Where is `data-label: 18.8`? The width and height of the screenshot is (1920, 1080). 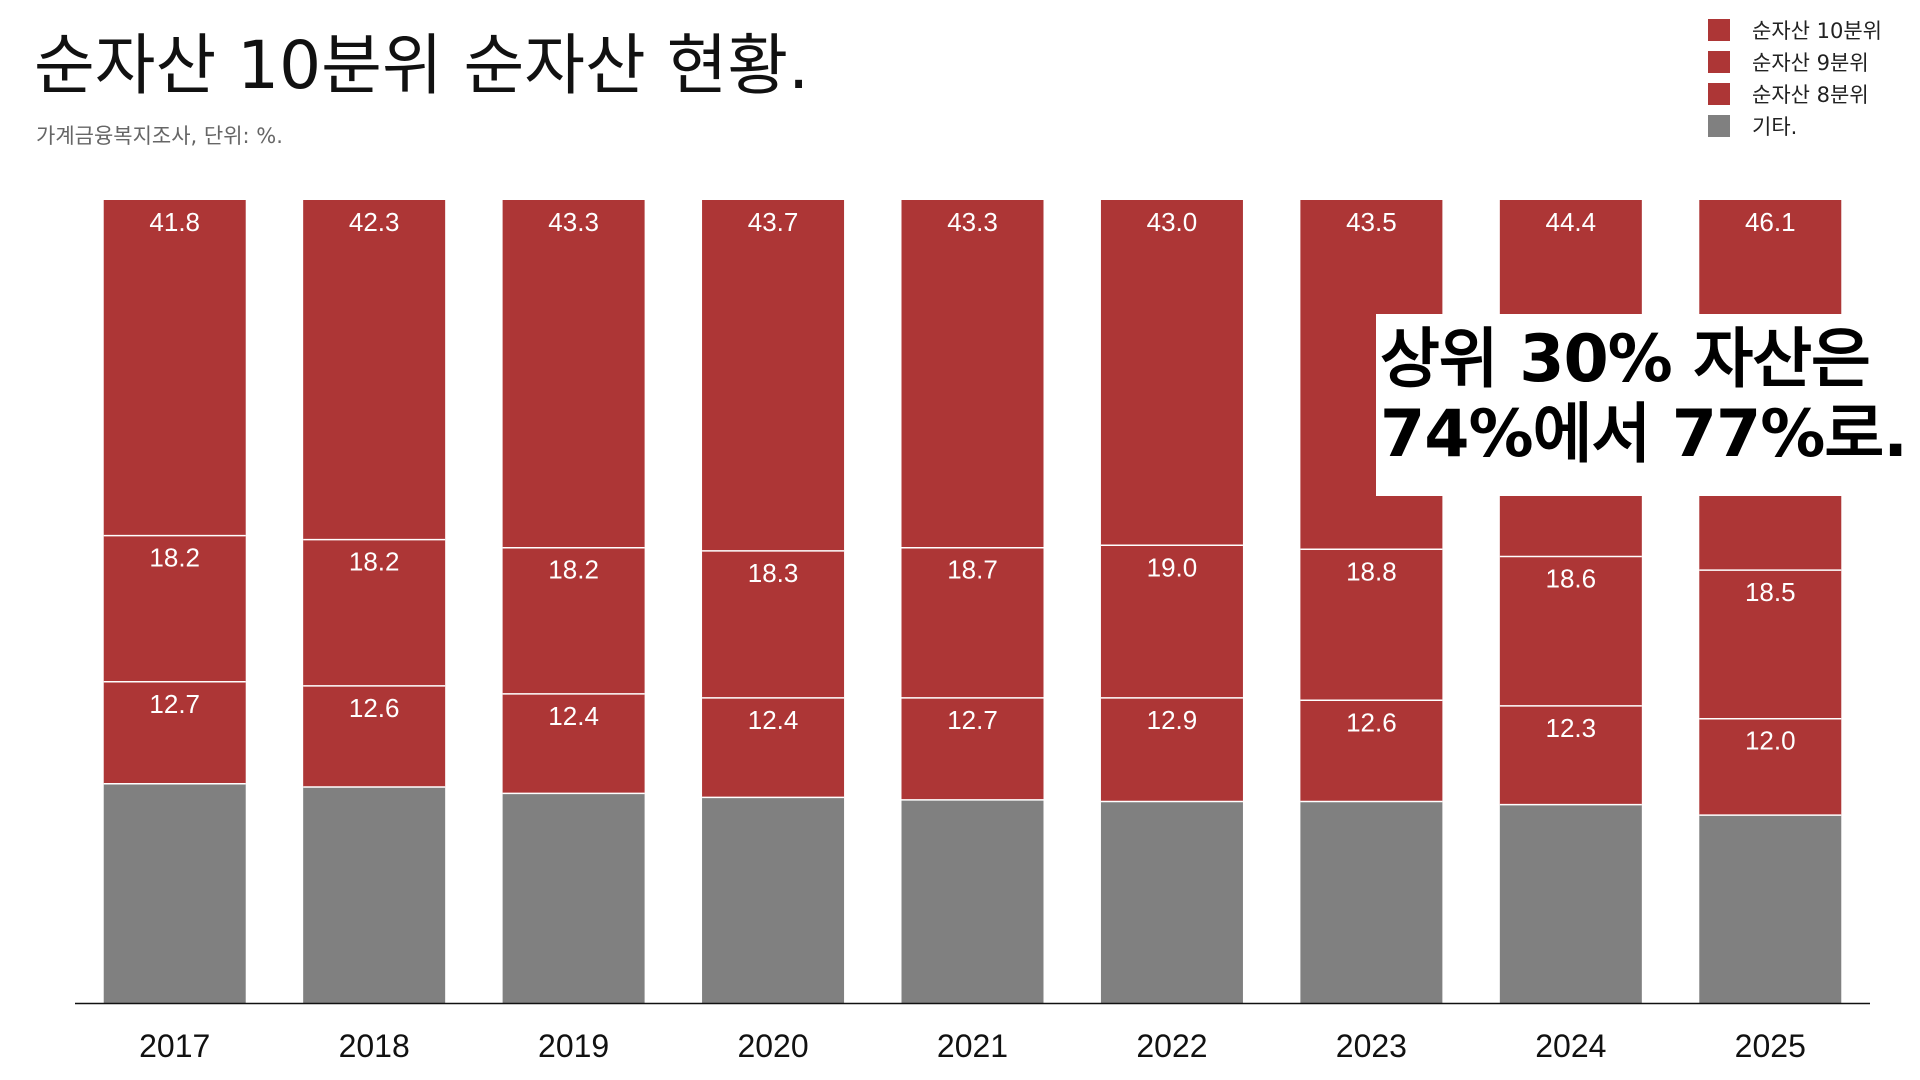 data-label: 18.8 is located at coordinates (1371, 571).